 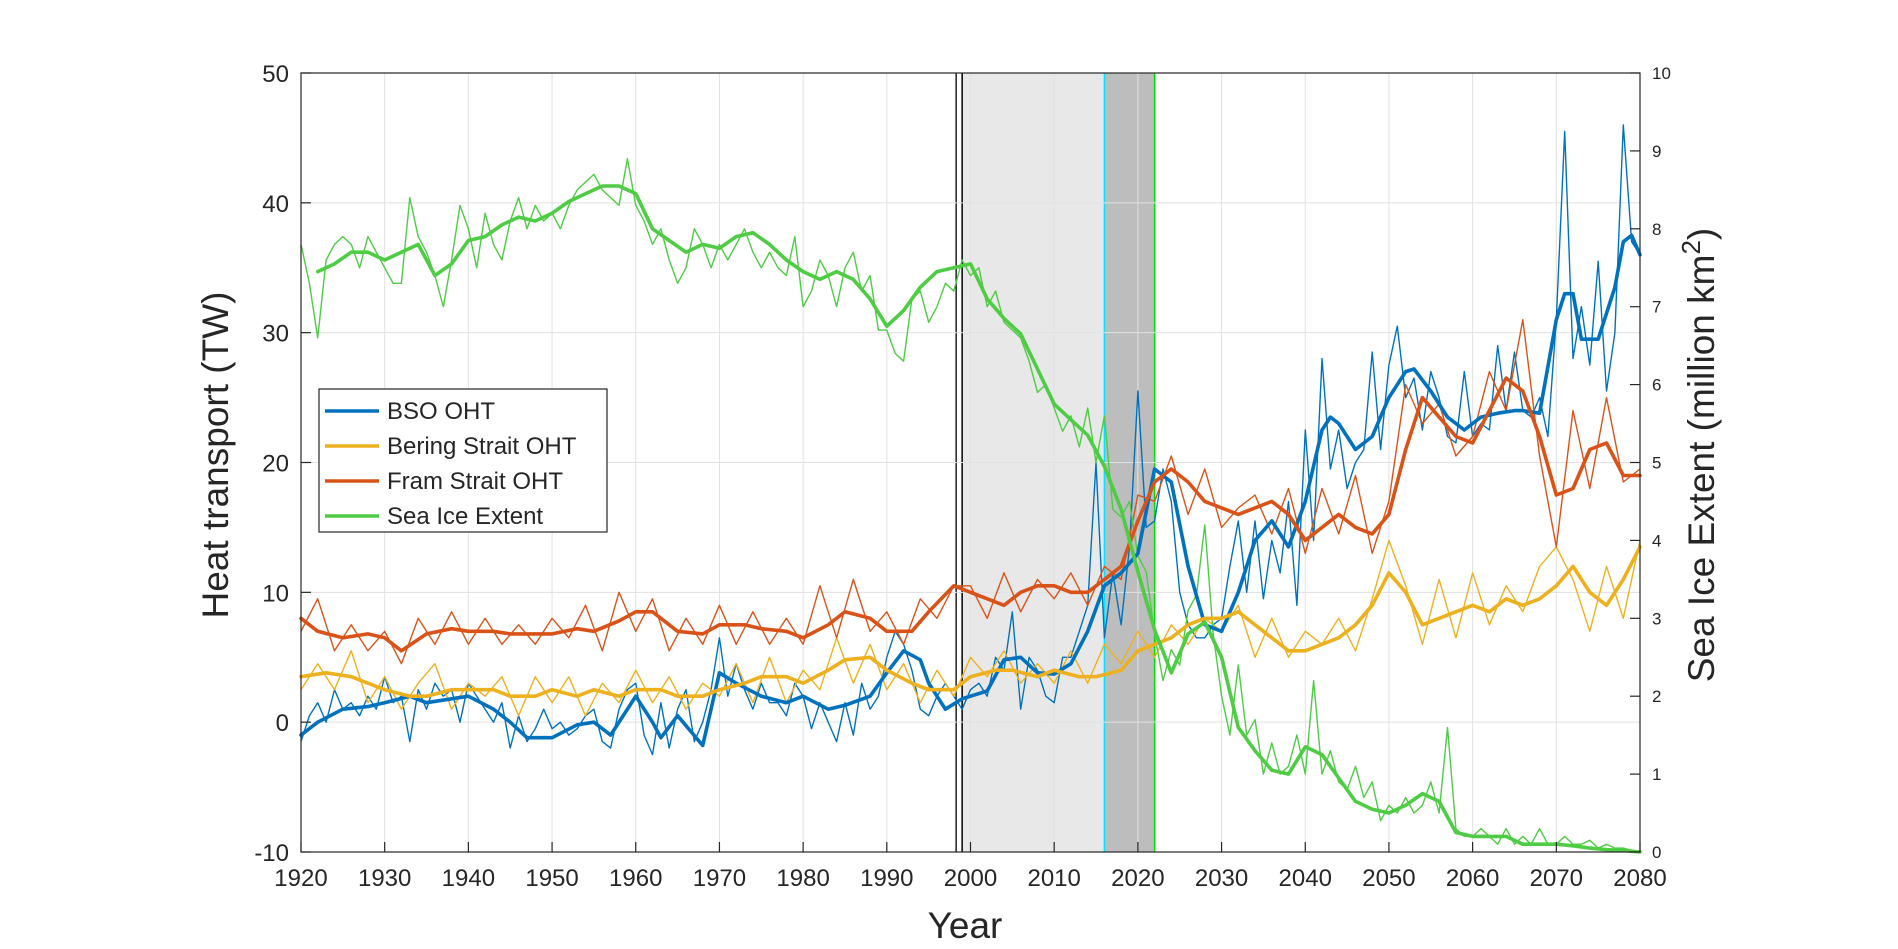 What do you see at coordinates (468, 878) in the screenshot?
I see `x-tick-label-2: 1940` at bounding box center [468, 878].